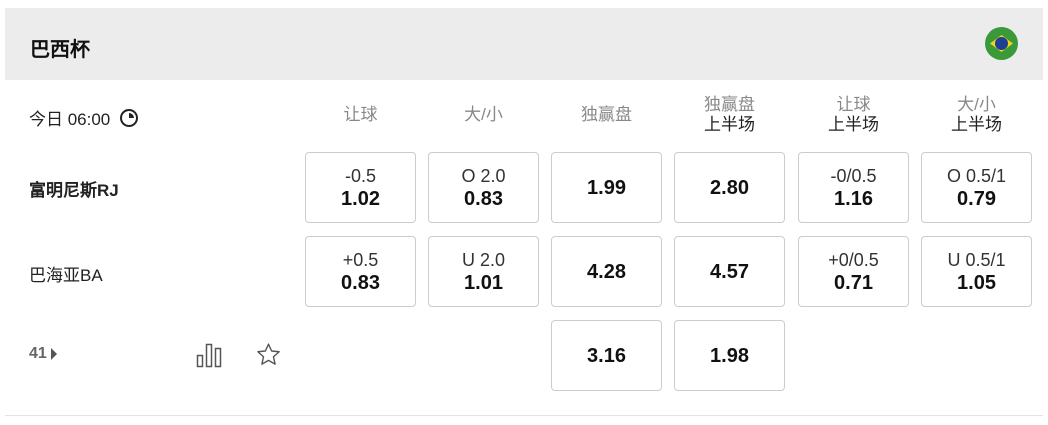  I want to click on handicap-line: -0/0.5, so click(853, 175).